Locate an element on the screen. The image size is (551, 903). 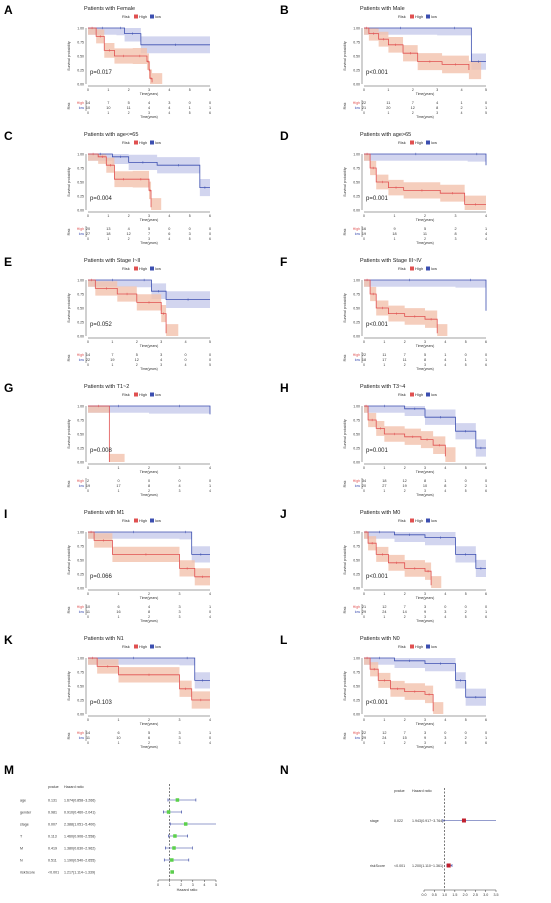
risk-count-low: 21 is located at coordinates (364, 108).